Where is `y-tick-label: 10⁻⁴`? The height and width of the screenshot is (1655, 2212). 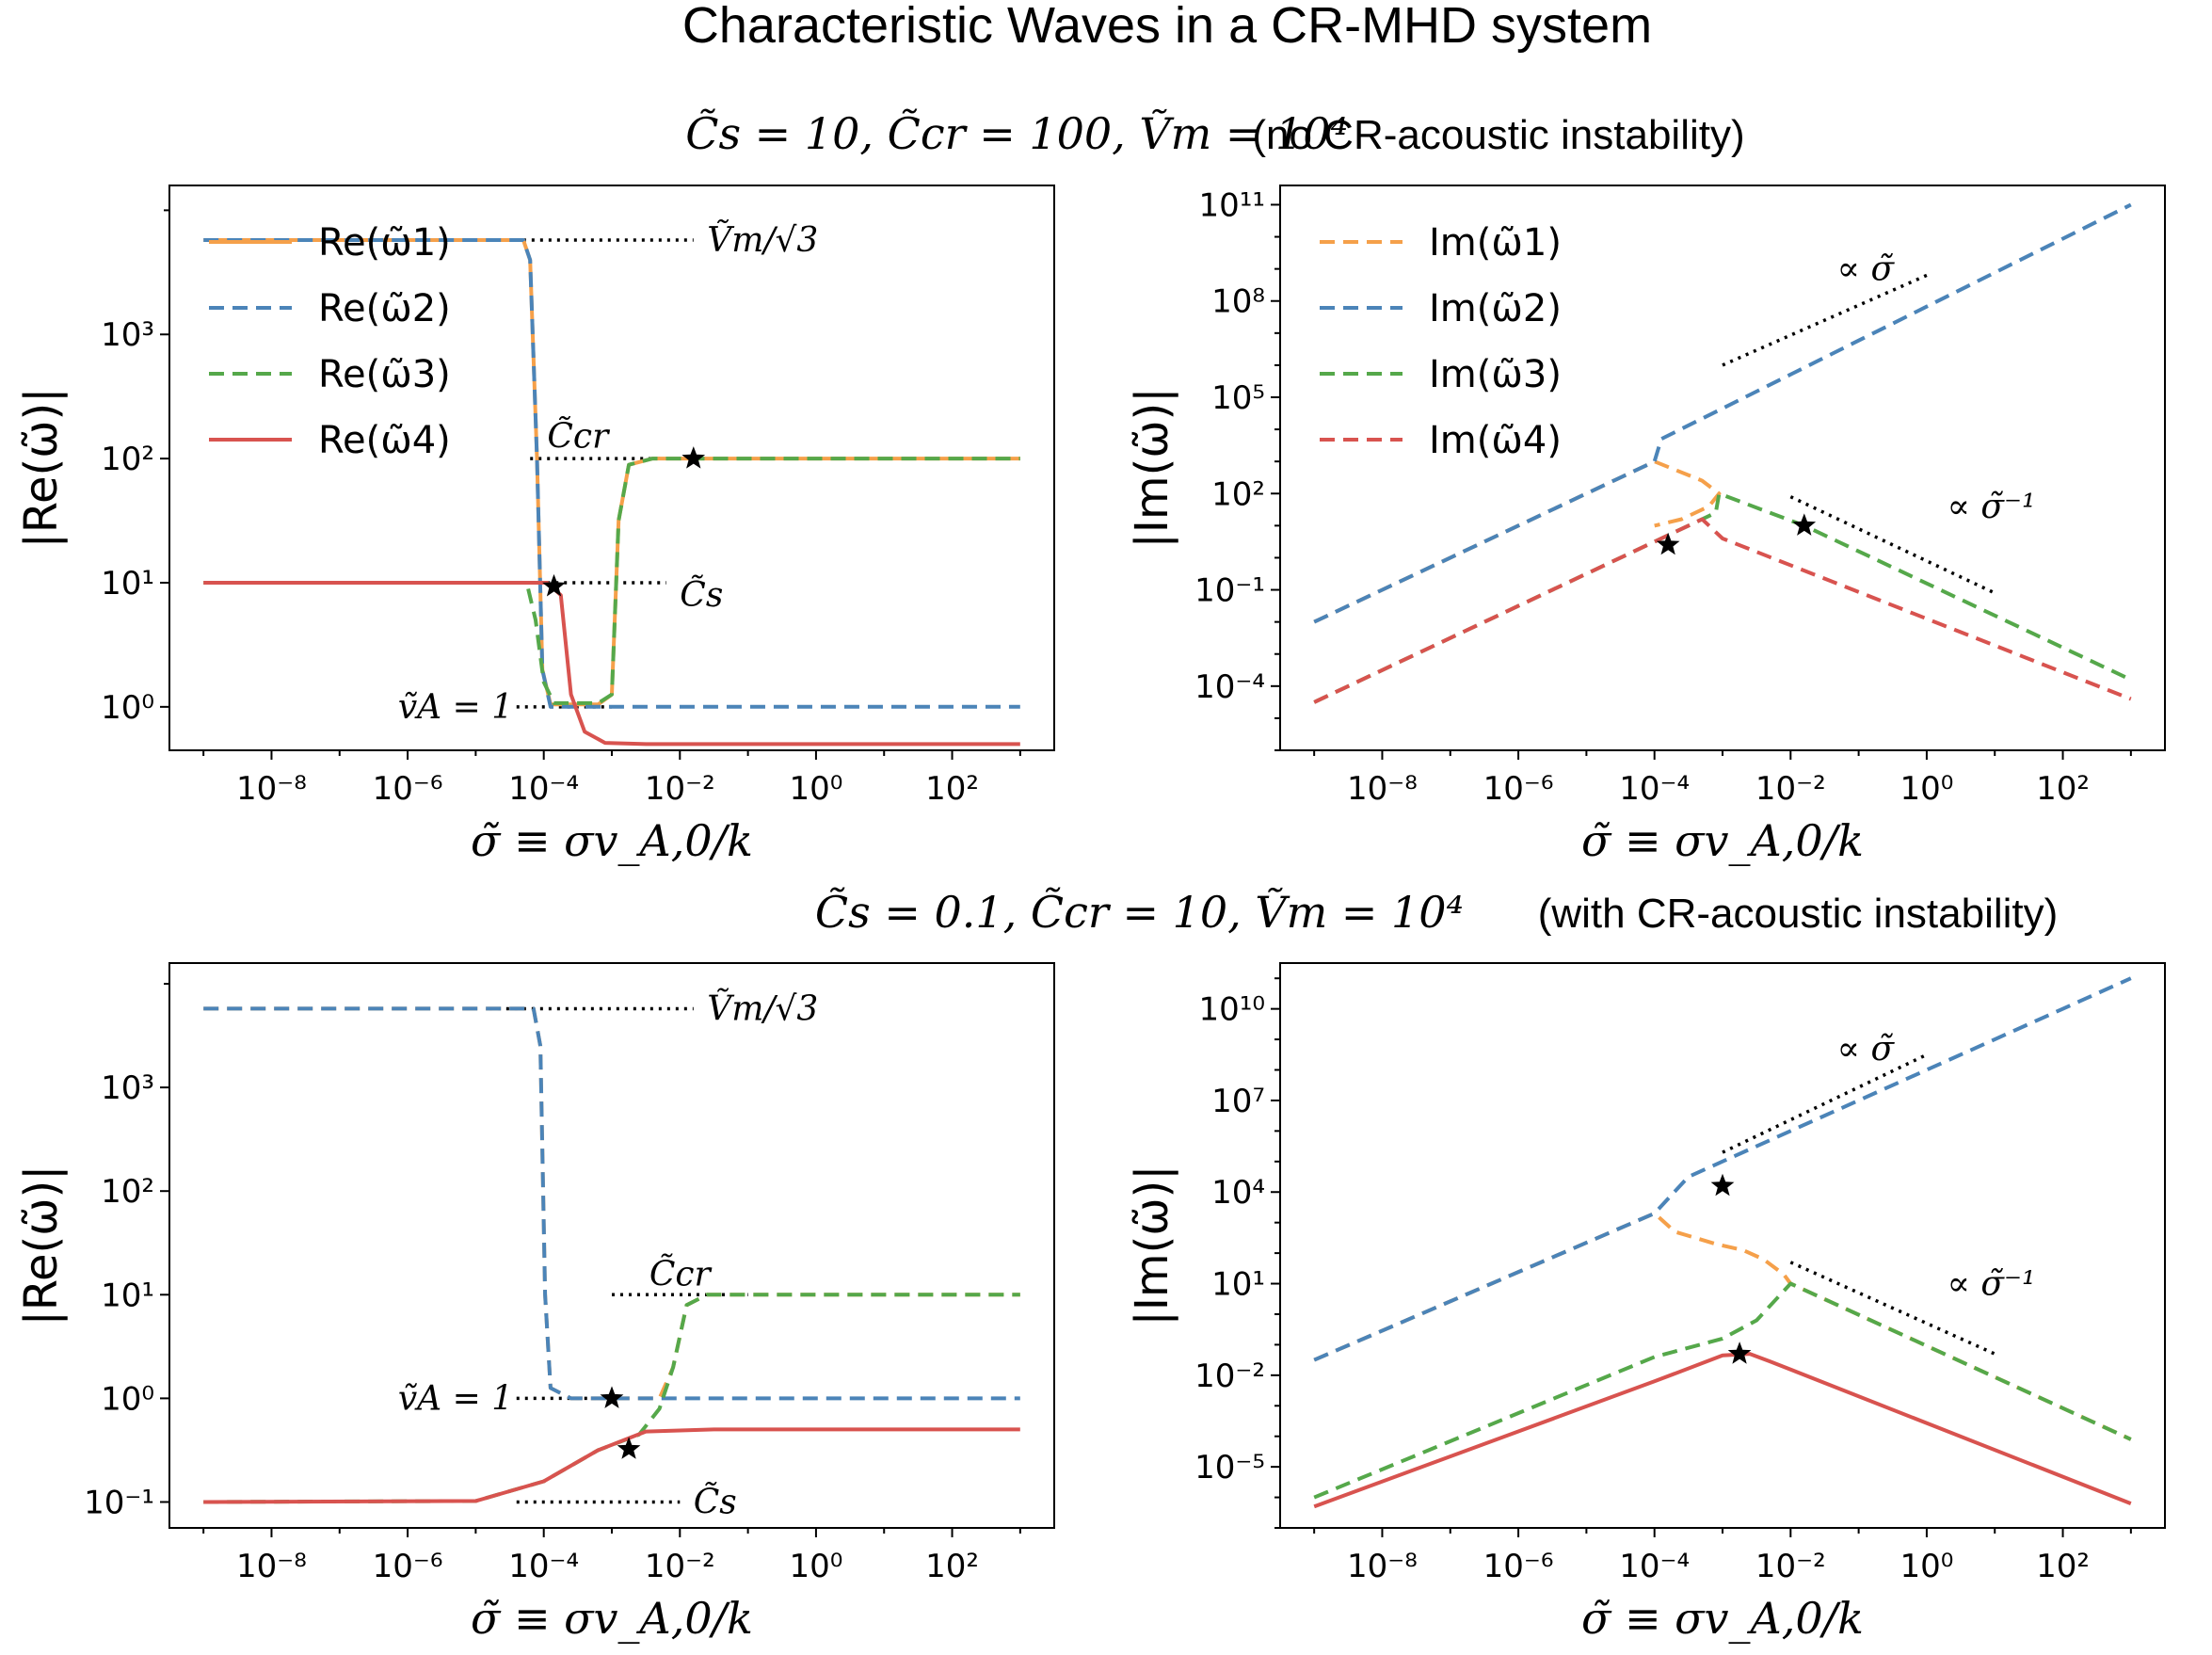 y-tick-label: 10⁻⁴ is located at coordinates (1229, 687).